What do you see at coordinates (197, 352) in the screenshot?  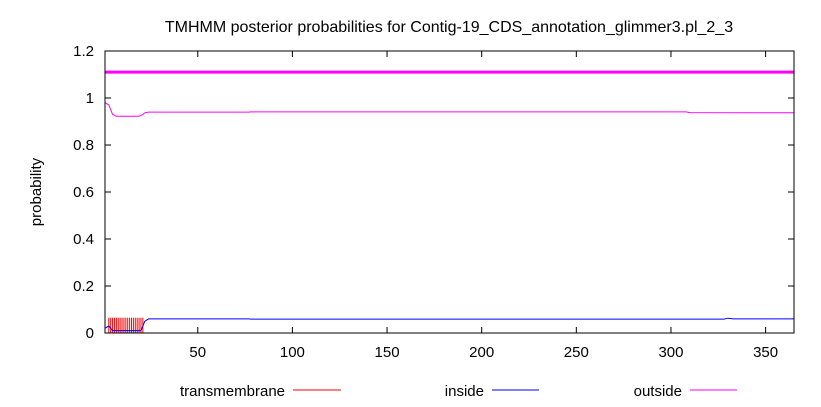 I see `x-tick-label: 50` at bounding box center [197, 352].